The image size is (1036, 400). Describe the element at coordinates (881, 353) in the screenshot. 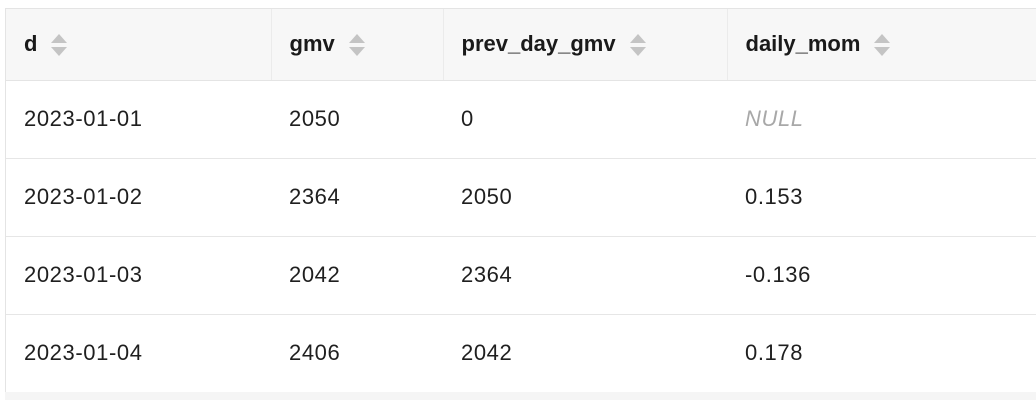

I see `table-cell: 0.178` at that location.